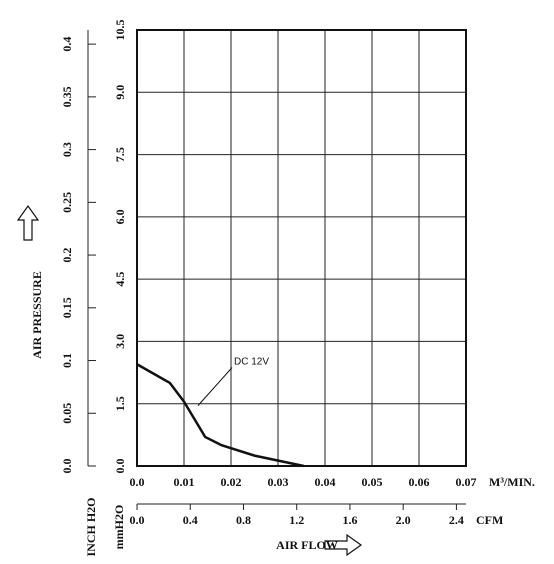 Image resolution: width=554 pixels, height=564 pixels. Describe the element at coordinates (278, 482) in the screenshot. I see `x-tick-label: 0.03` at that location.